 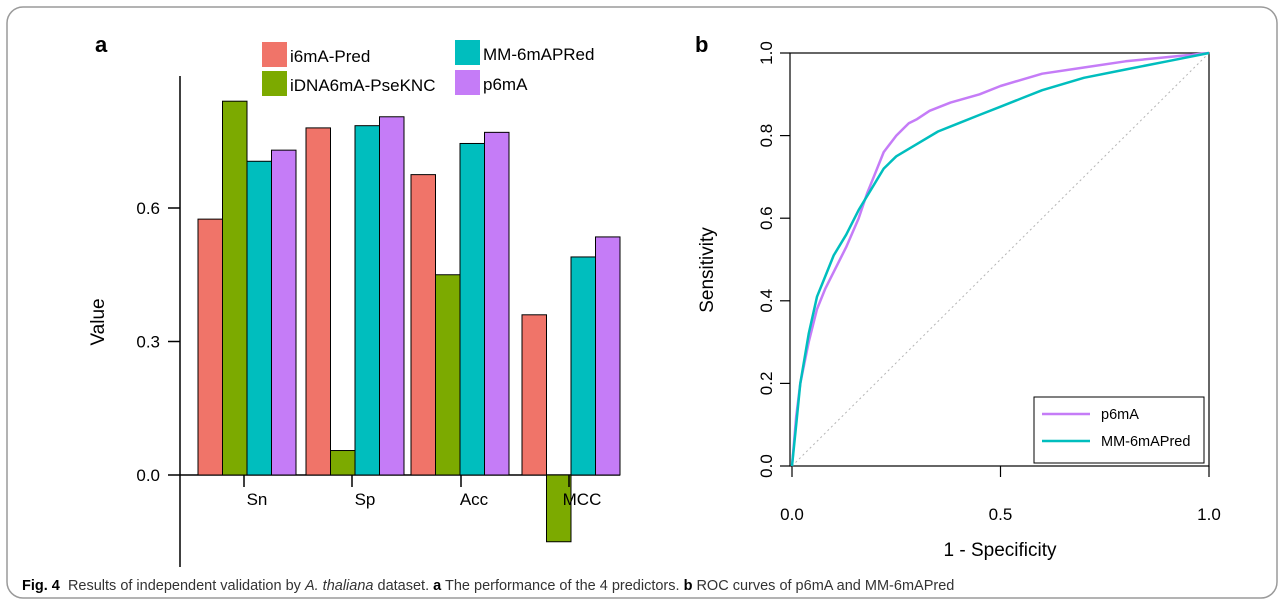 I want to click on panel-b-xtick-label: 0.5, so click(x=1001, y=514).